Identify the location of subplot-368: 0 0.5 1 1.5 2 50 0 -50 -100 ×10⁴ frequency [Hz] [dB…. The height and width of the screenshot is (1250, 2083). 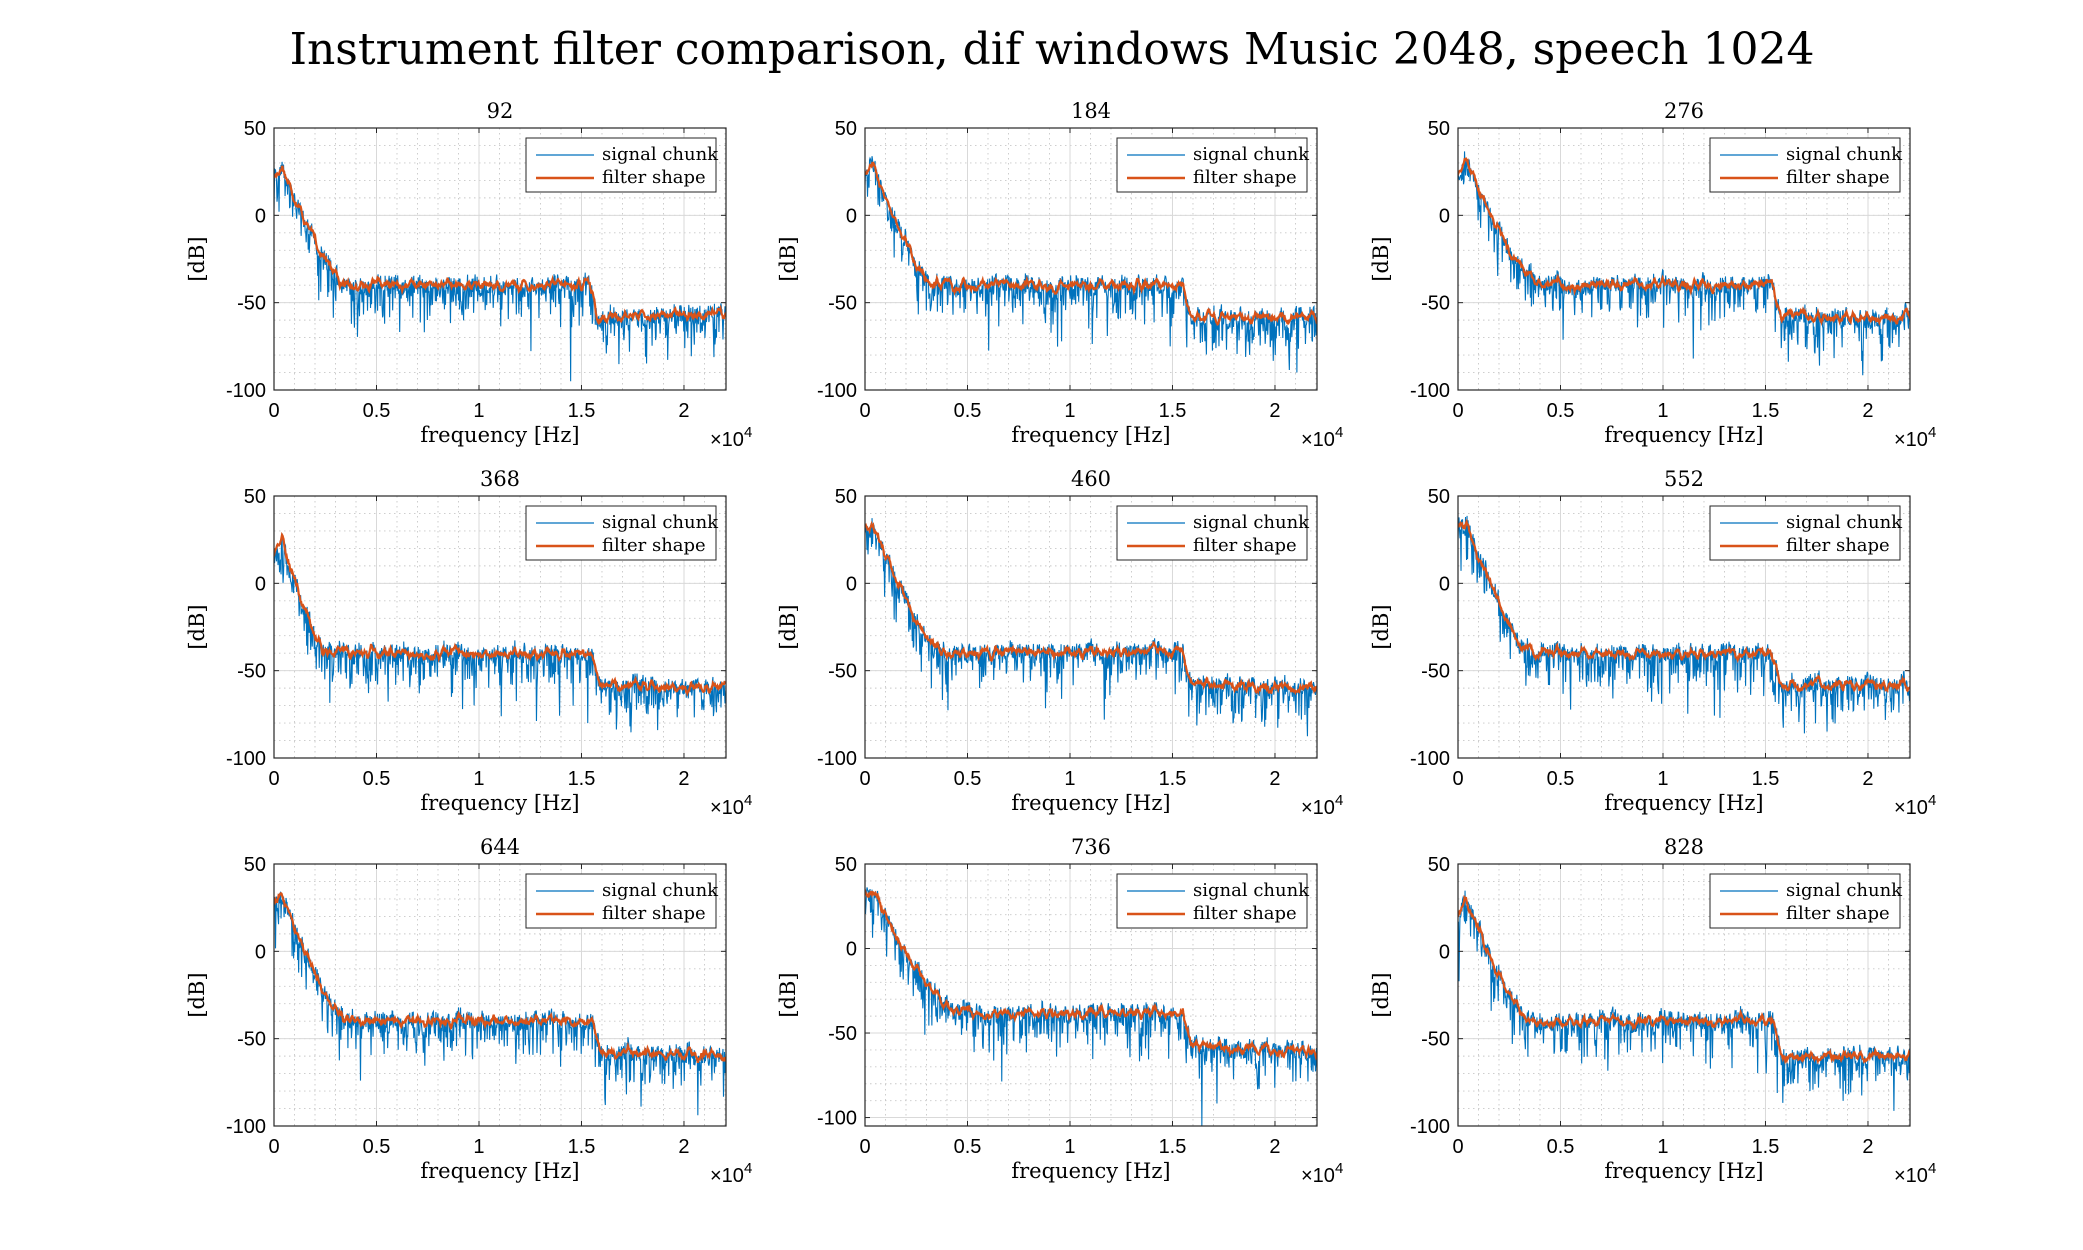
(468, 643).